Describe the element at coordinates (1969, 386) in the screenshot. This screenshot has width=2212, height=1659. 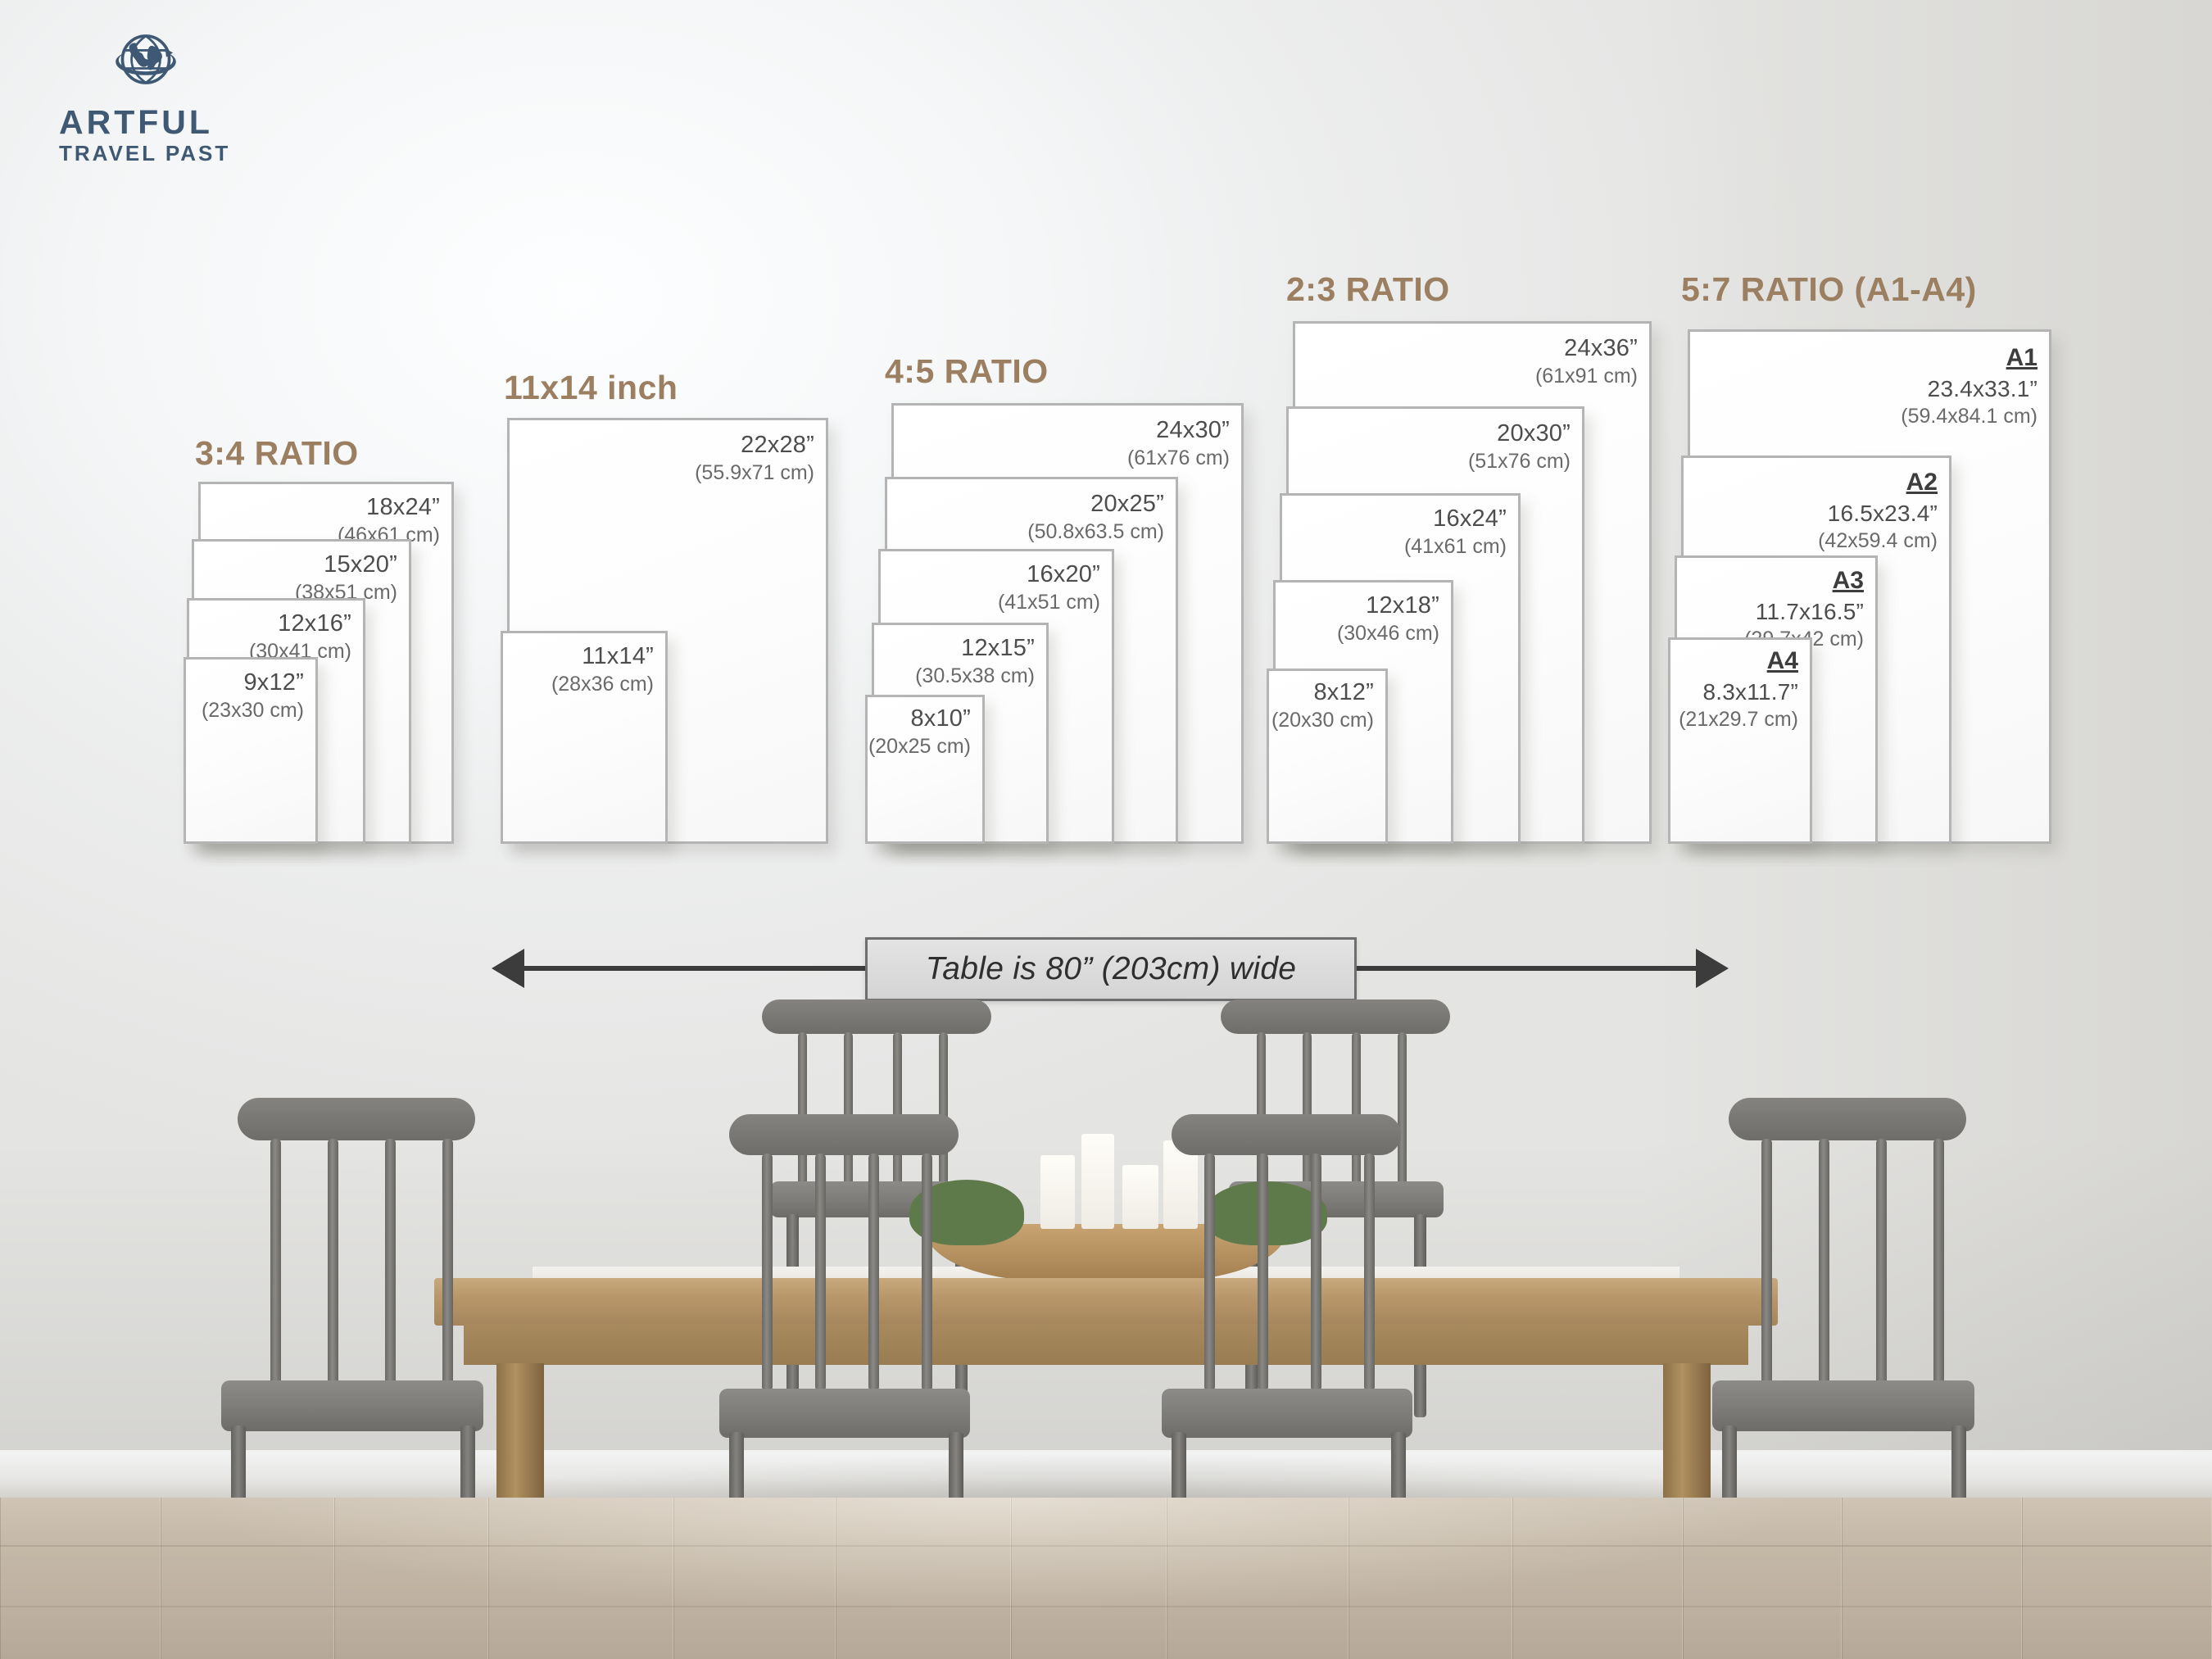
I see `frame-label: A1 23.4x33.1” (59.4x84.1 cm)` at that location.